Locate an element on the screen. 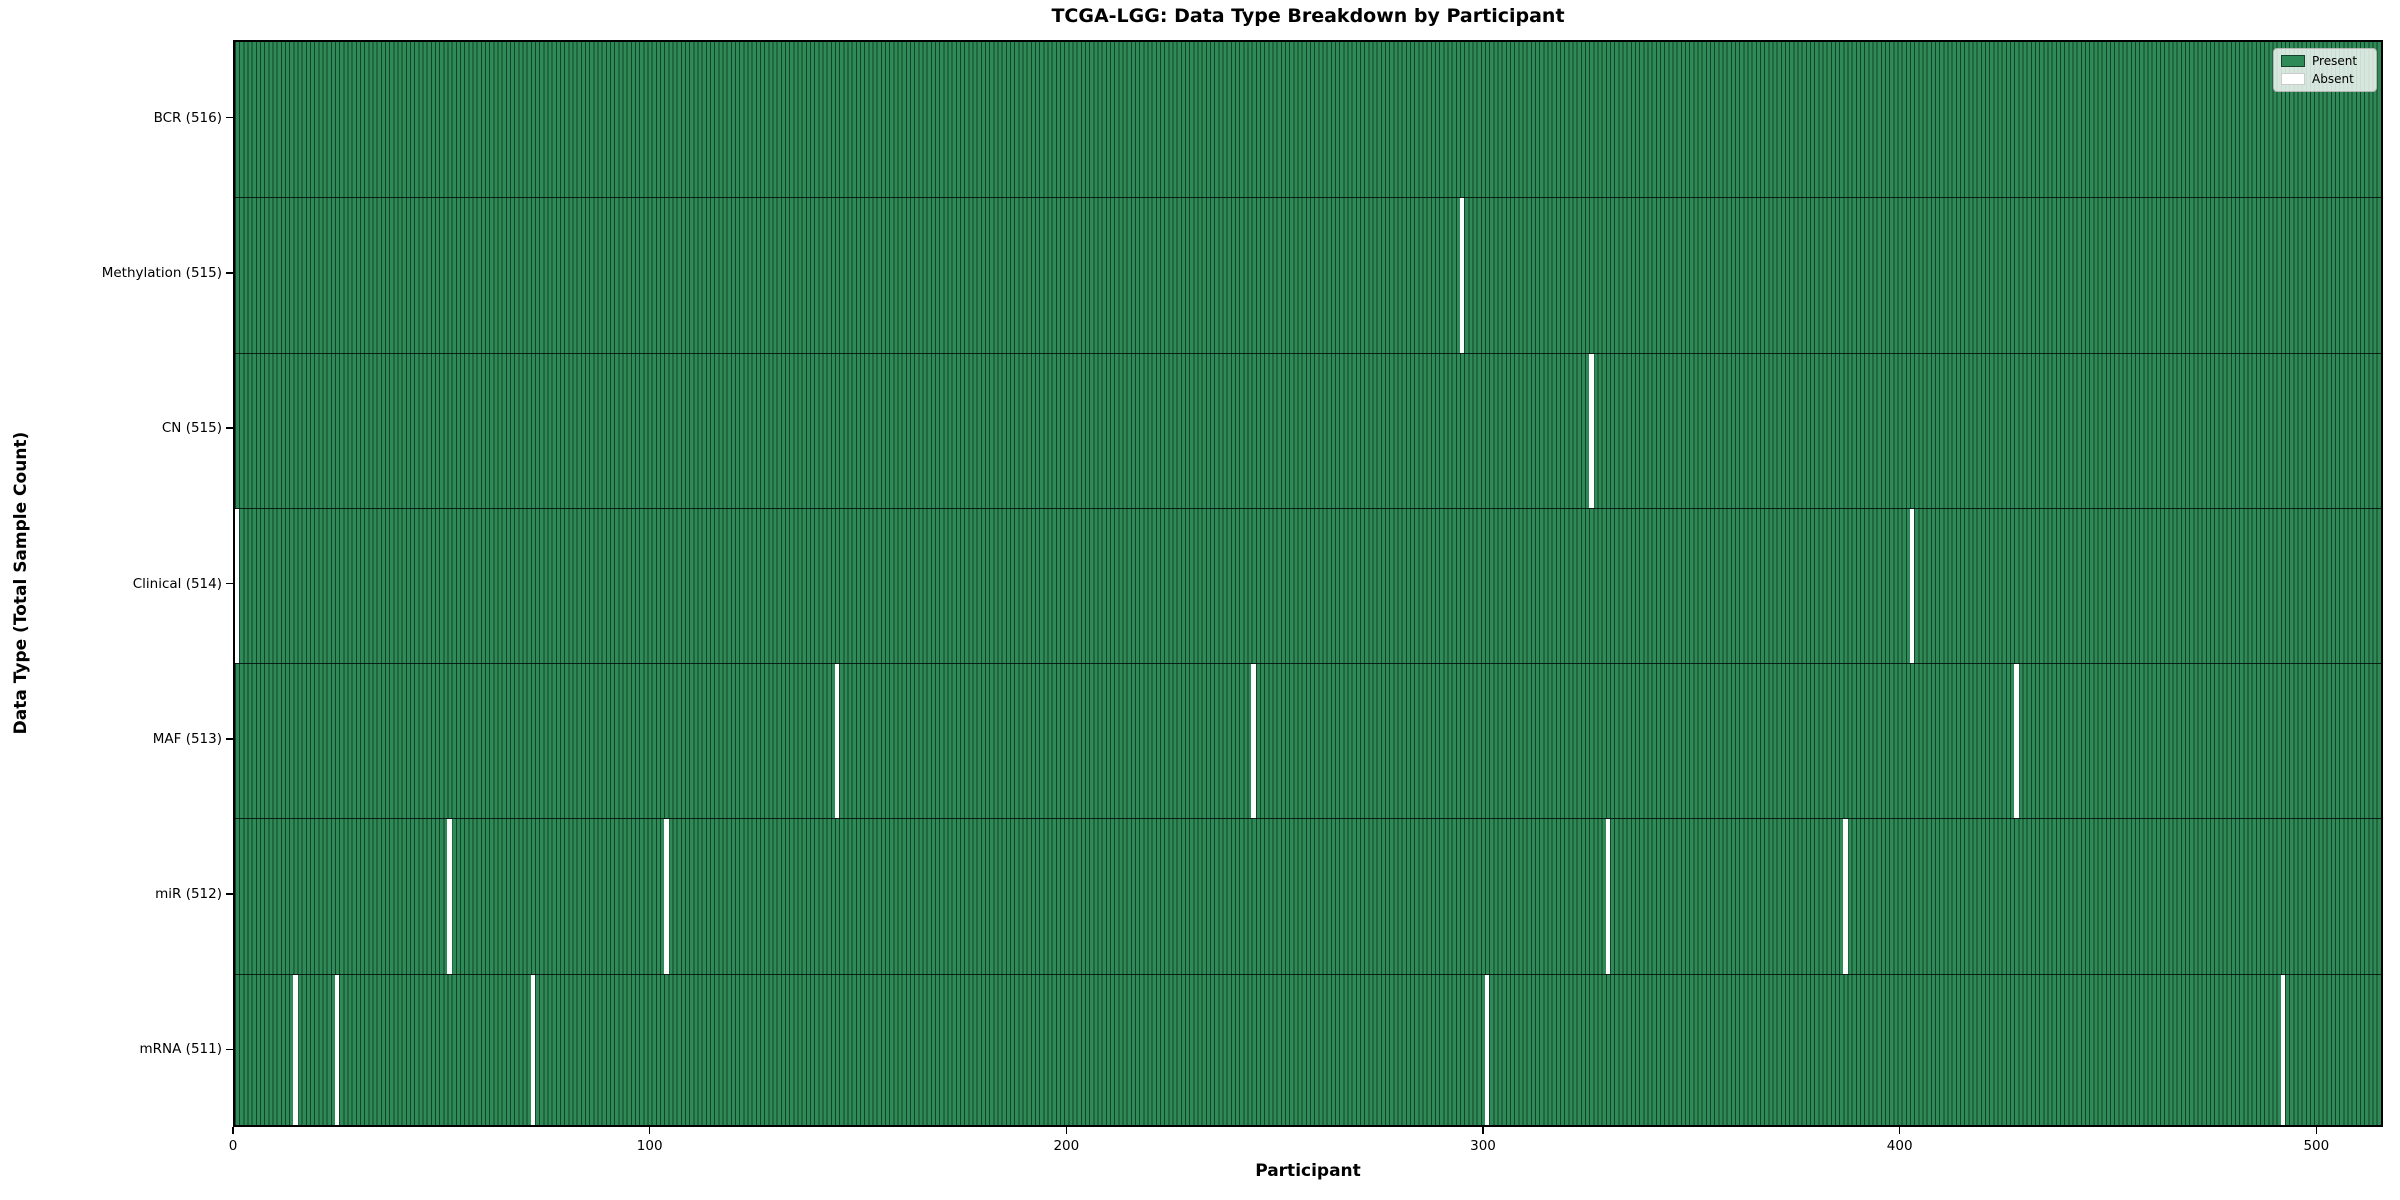 Image resolution: width=2400 pixels, height=1200 pixels. y-axis-label: Data Type (Total Sample Count) is located at coordinates (21, 583).